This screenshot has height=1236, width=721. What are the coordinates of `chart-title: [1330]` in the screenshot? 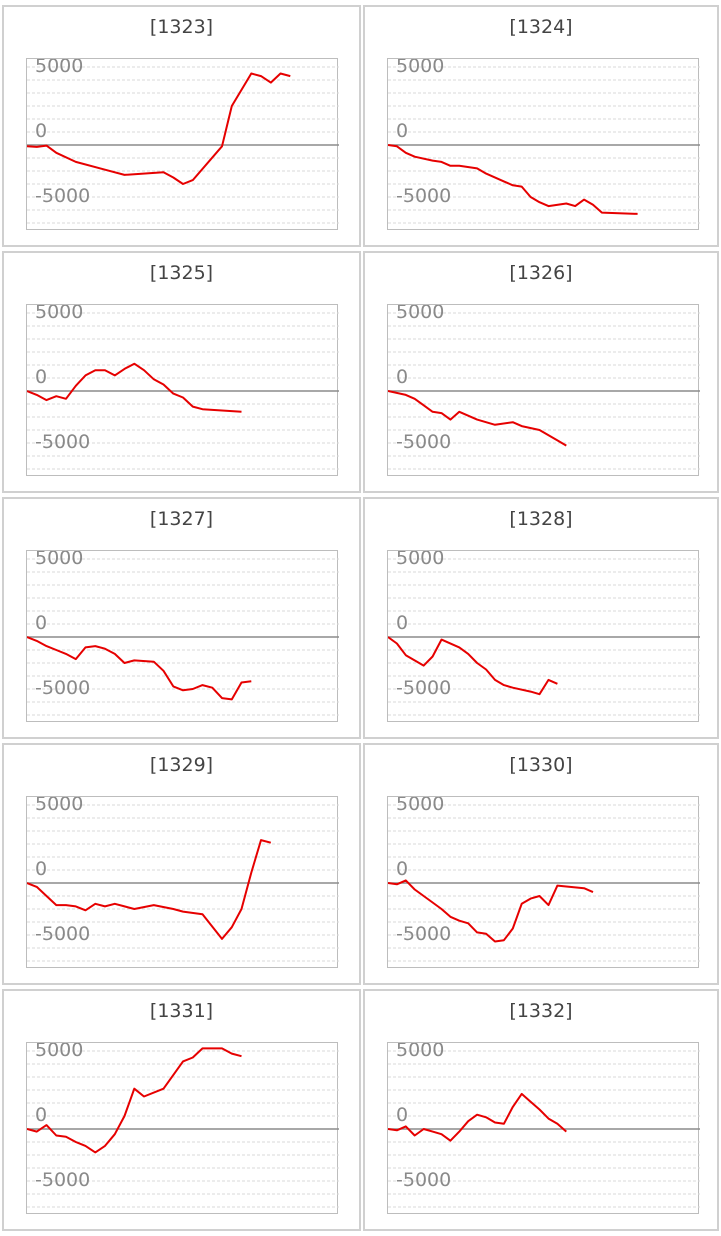 It's located at (541, 765).